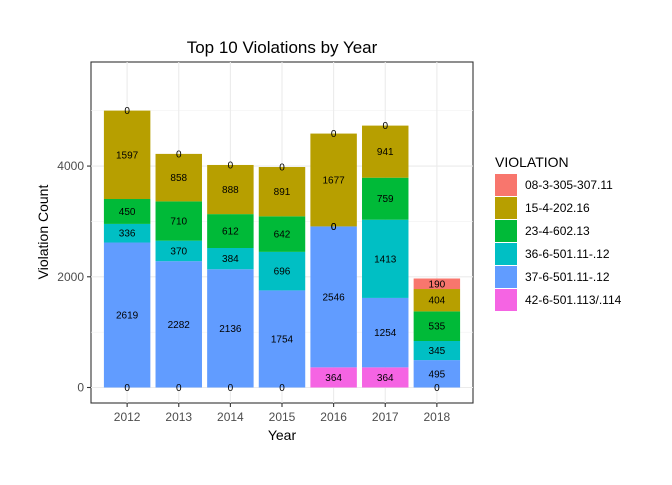 Image resolution: width=672 pixels, height=485 pixels. I want to click on data-label: 384, so click(230, 259).